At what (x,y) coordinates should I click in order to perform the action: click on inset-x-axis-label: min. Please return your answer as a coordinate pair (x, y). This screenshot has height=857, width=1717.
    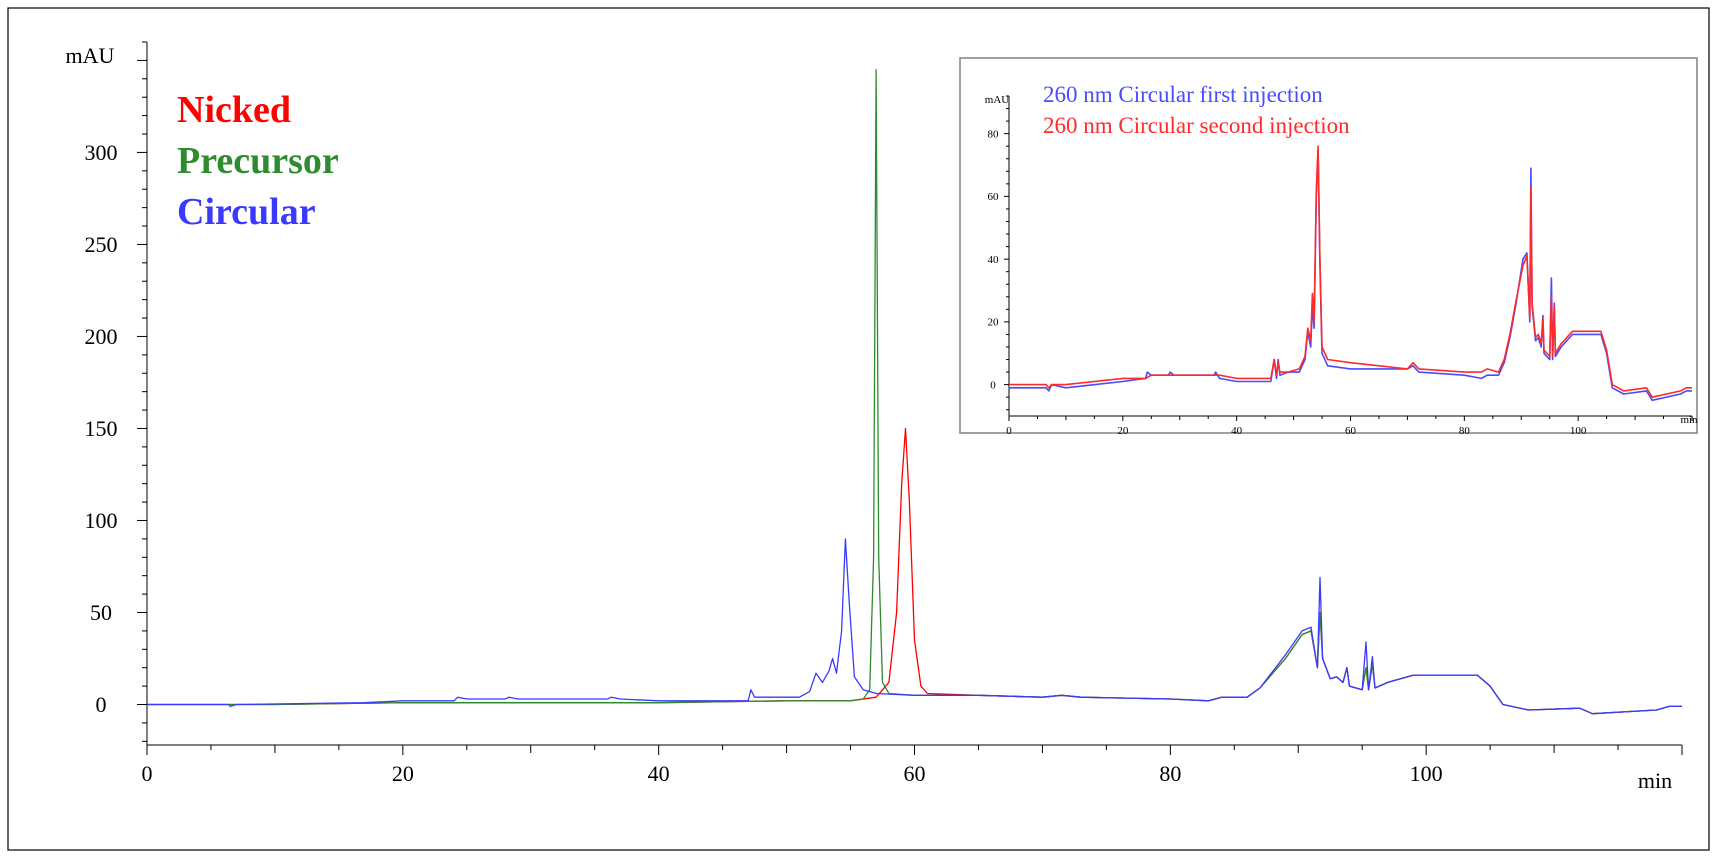
    Looking at the image, I should click on (1689, 420).